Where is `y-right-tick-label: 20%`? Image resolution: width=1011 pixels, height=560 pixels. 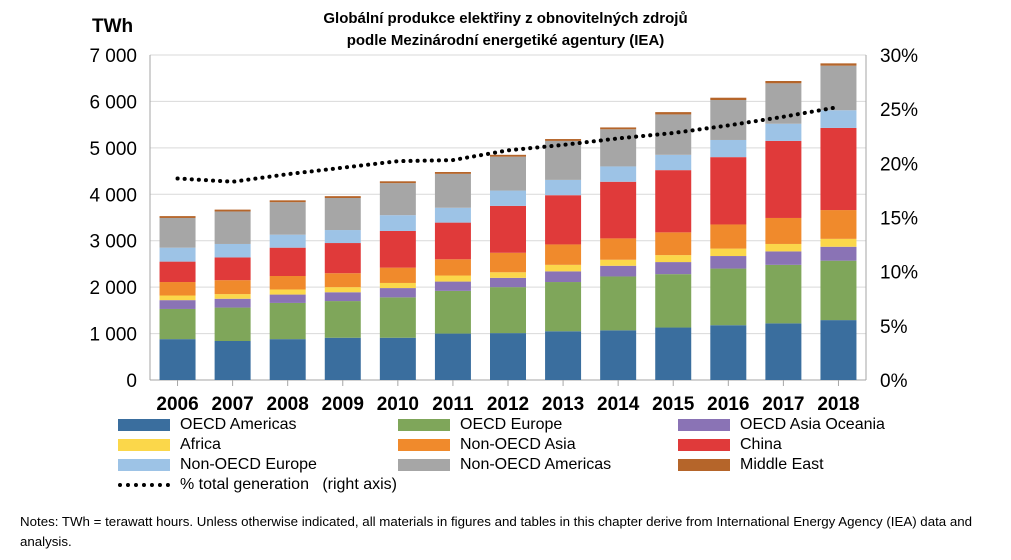
y-right-tick-label: 20% is located at coordinates (899, 164).